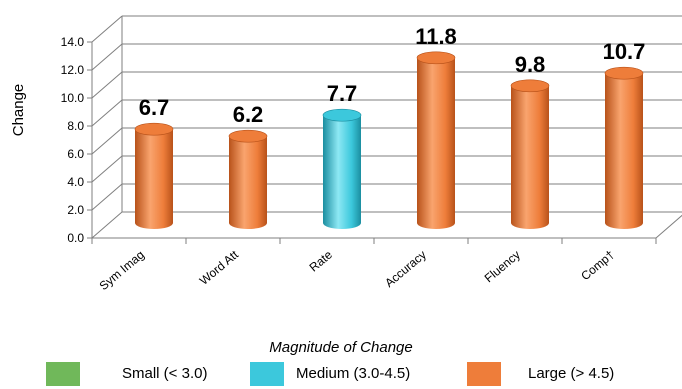 Image resolution: width=682 pixels, height=389 pixels. Describe the element at coordinates (165, 373) in the screenshot. I see `legend-label-small: Small (< 3.0)` at that location.